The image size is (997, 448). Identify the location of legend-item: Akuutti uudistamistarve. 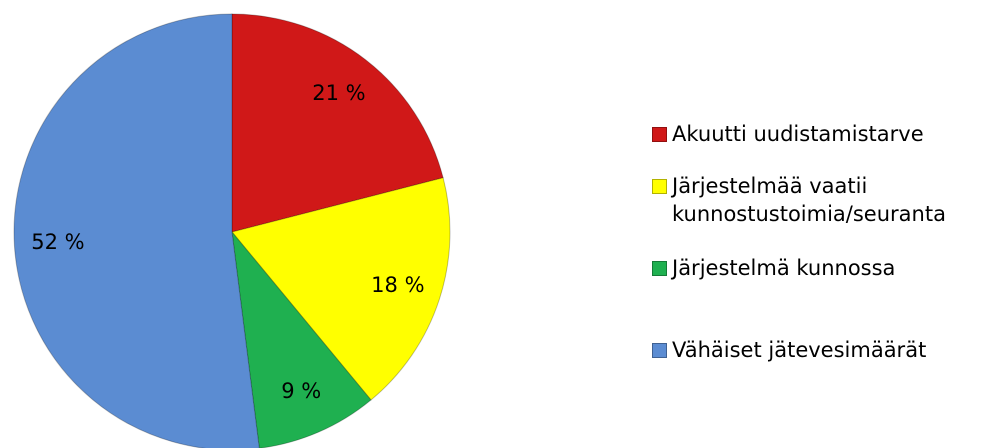
(824, 134).